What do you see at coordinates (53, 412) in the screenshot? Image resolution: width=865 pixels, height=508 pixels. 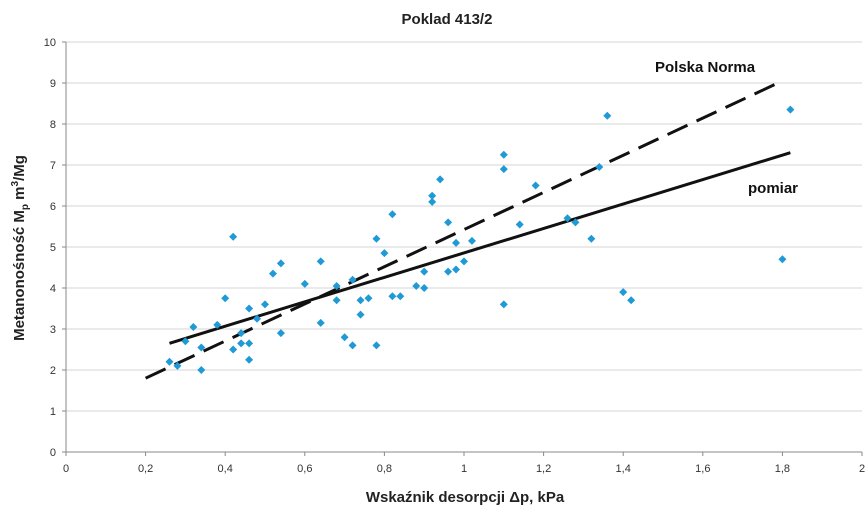 I see `y-tick-label: 1` at bounding box center [53, 412].